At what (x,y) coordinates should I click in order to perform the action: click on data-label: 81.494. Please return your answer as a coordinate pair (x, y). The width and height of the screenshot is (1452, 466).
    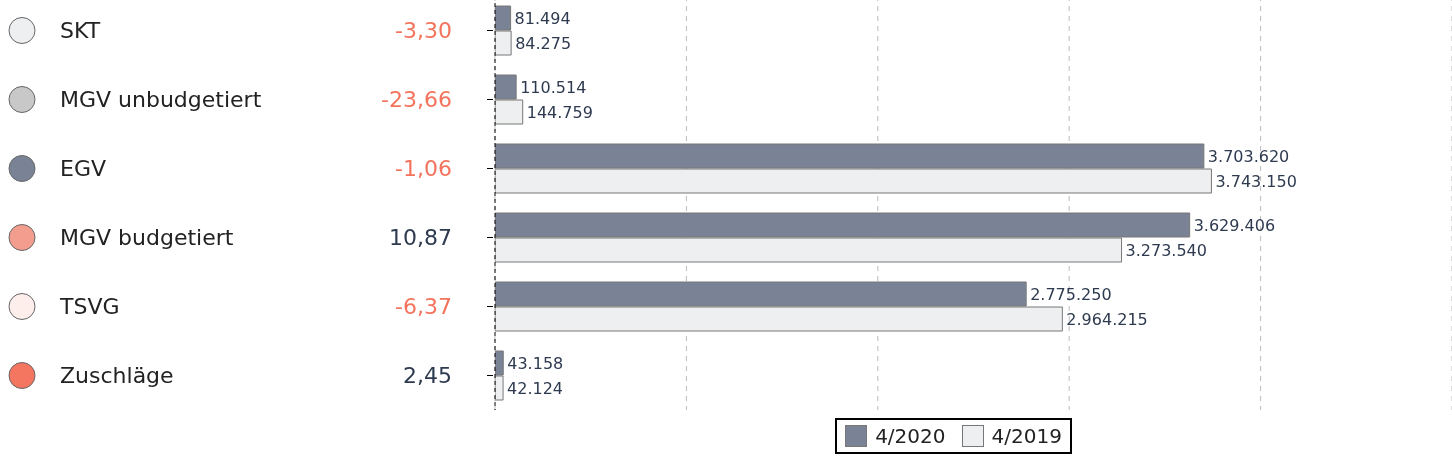
    Looking at the image, I should click on (542, 18).